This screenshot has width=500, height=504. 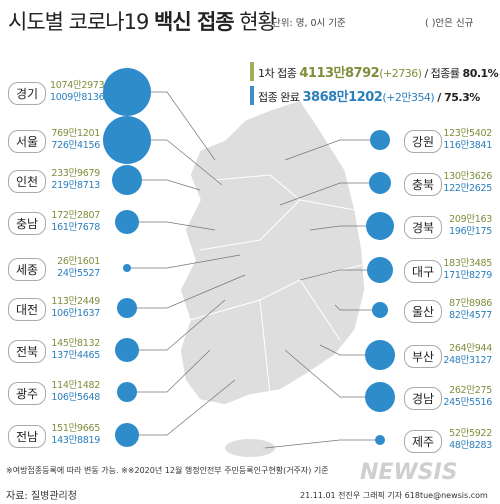 What do you see at coordinates (27, 93) in the screenshot?
I see `region-name: 경기` at bounding box center [27, 93].